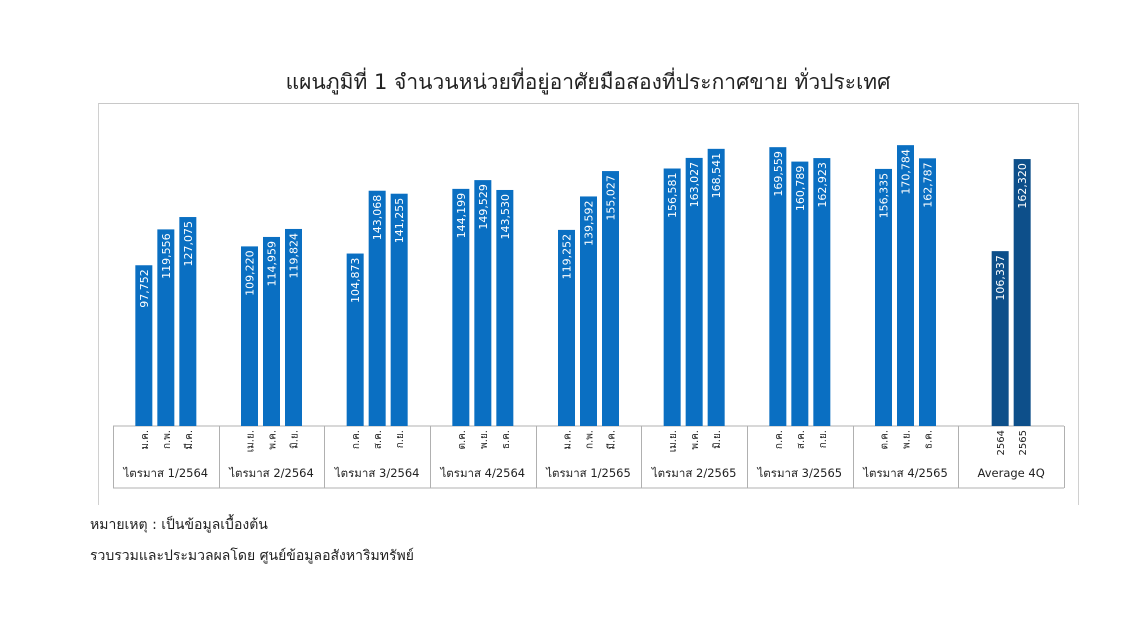  I want to click on bar-value-label: 155,027, so click(611, 198).